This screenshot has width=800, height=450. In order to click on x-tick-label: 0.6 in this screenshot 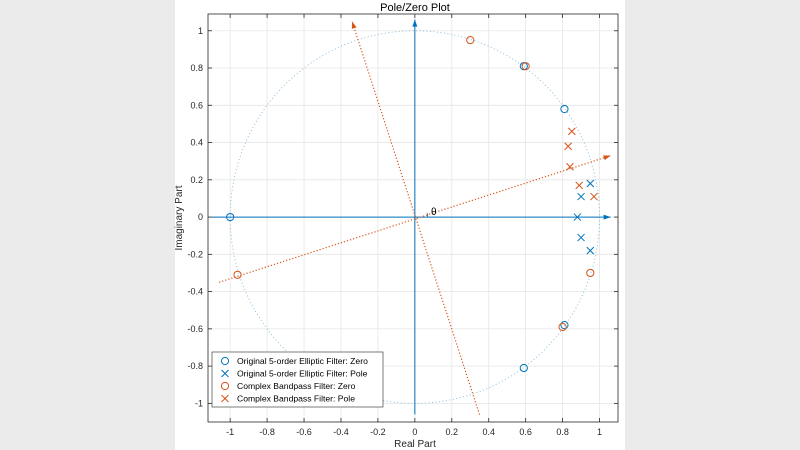, I will do `click(525, 432)`.